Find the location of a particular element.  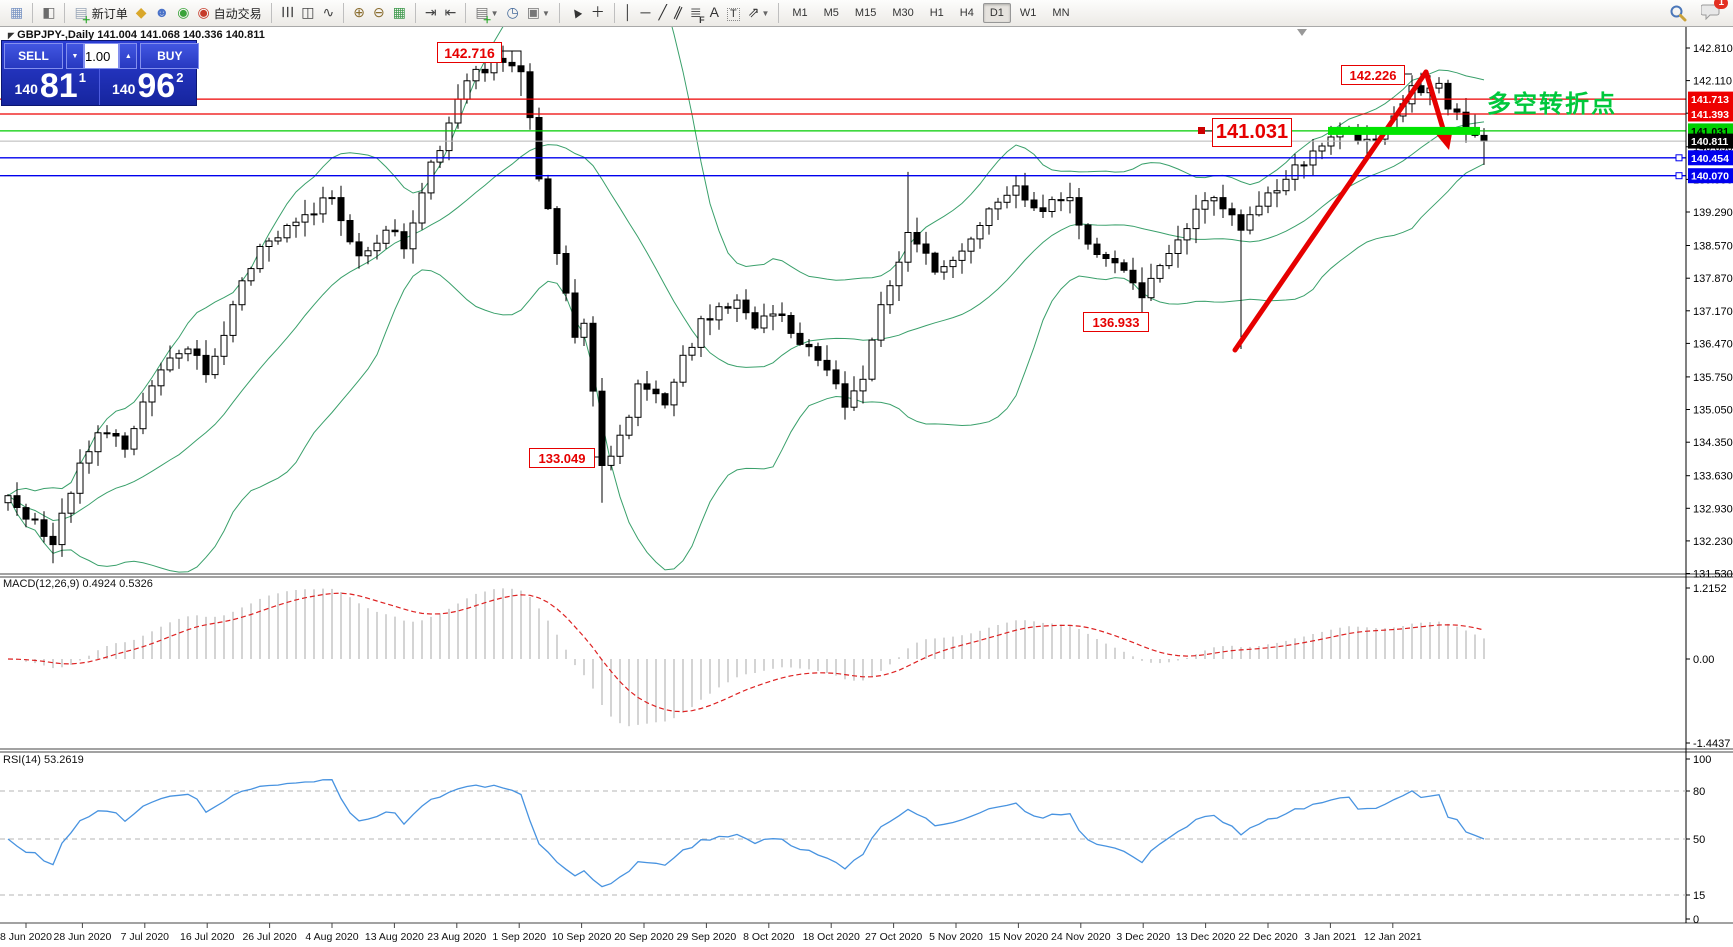

volume-value: 1.00 is located at coordinates (102, 56).